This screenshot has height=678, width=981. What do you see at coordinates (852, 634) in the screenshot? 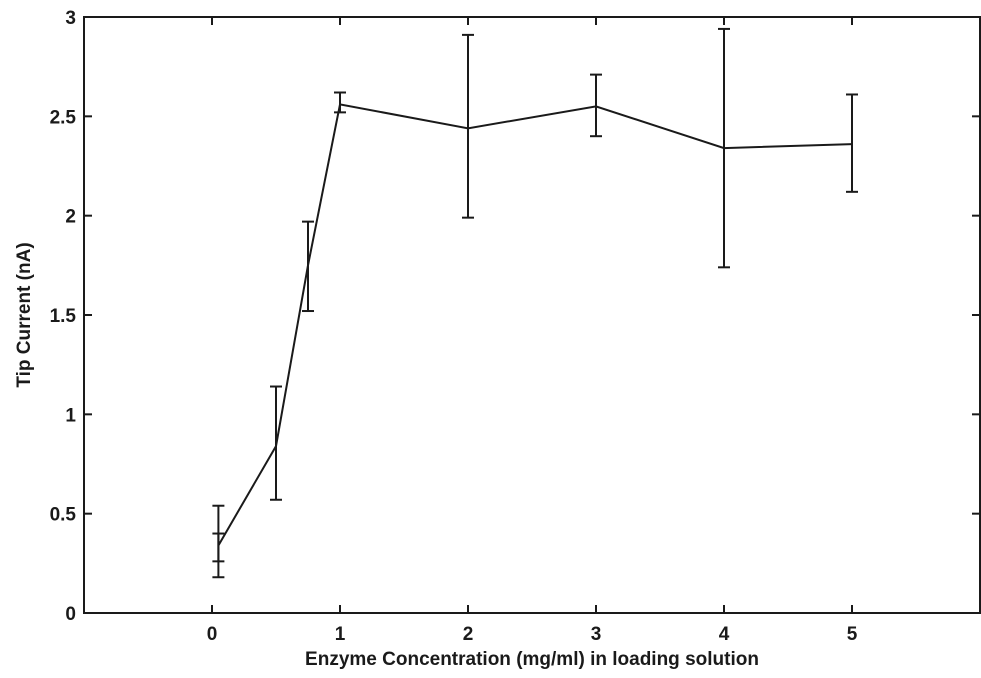
I see `x-tick-label: 5` at bounding box center [852, 634].